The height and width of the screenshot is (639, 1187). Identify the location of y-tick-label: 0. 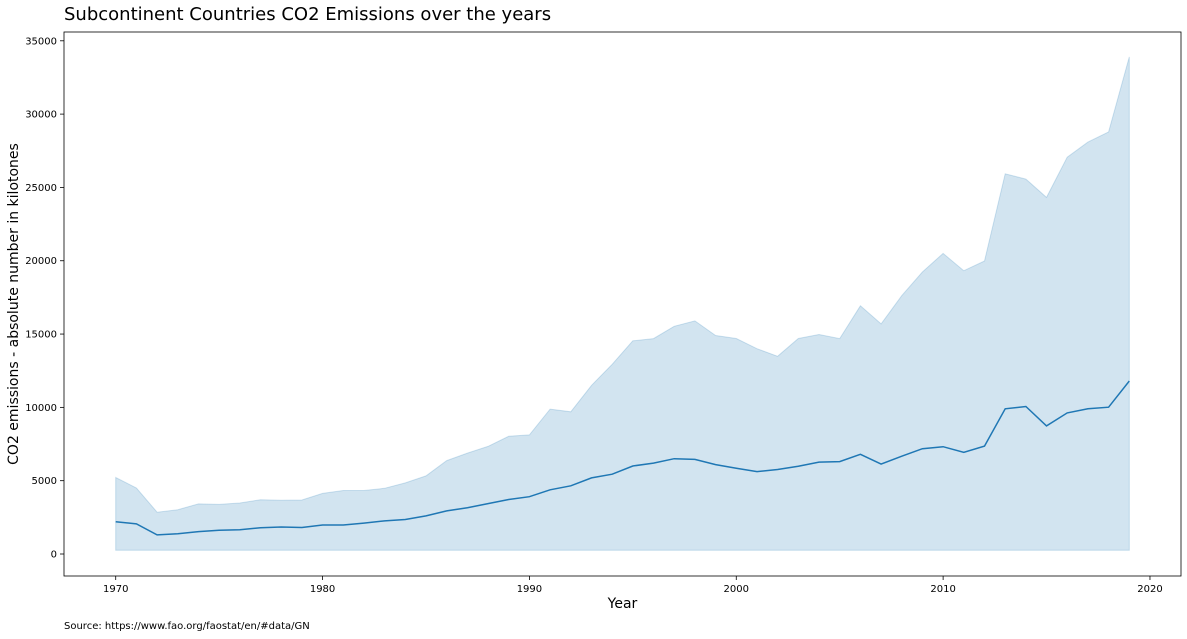
(54, 555).